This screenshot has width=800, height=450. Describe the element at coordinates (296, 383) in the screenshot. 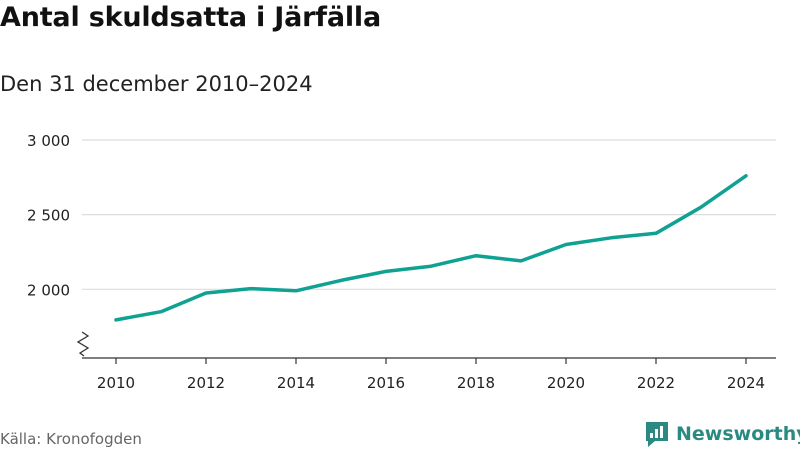

I see `x-tick-label: 2014` at that location.